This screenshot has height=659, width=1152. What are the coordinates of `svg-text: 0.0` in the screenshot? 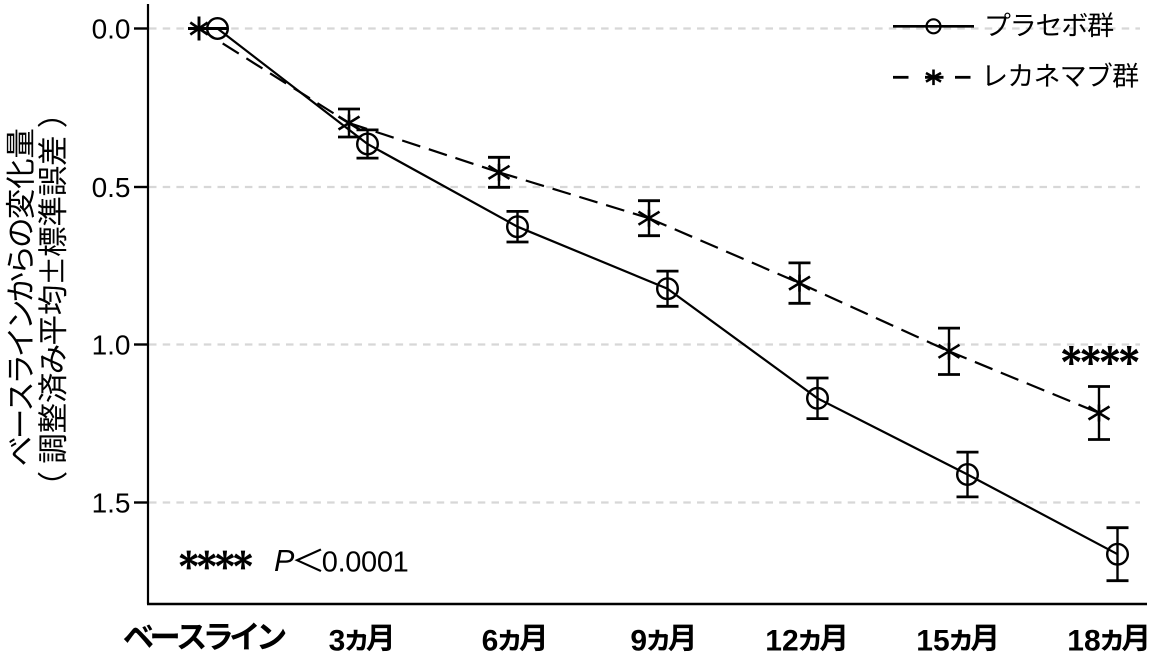 It's located at (111, 29).